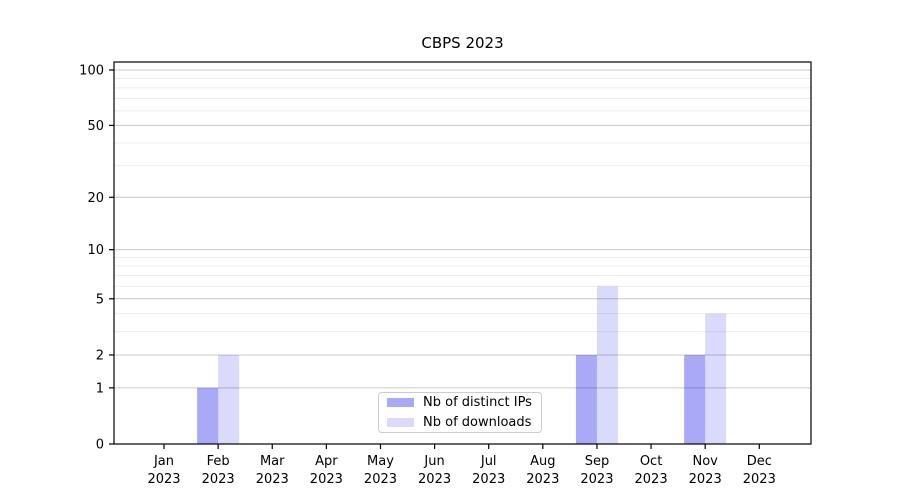 Image resolution: width=900 pixels, height=500 pixels. Describe the element at coordinates (607, 365) in the screenshot. I see `bar-sep-downloads` at that location.